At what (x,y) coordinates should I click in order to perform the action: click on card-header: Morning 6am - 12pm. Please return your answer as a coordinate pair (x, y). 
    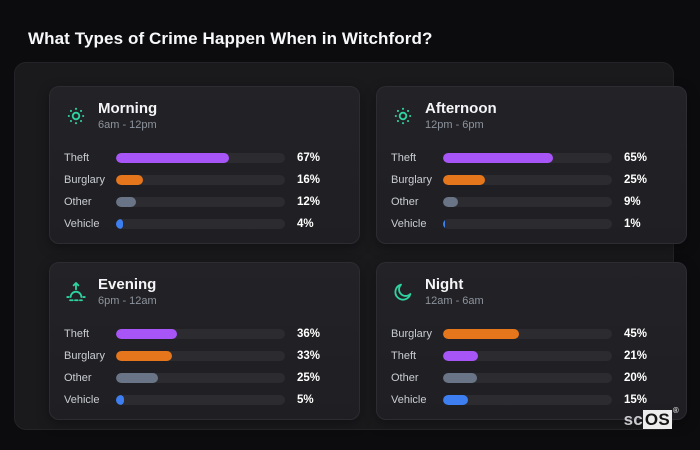
    Looking at the image, I should click on (198, 116).